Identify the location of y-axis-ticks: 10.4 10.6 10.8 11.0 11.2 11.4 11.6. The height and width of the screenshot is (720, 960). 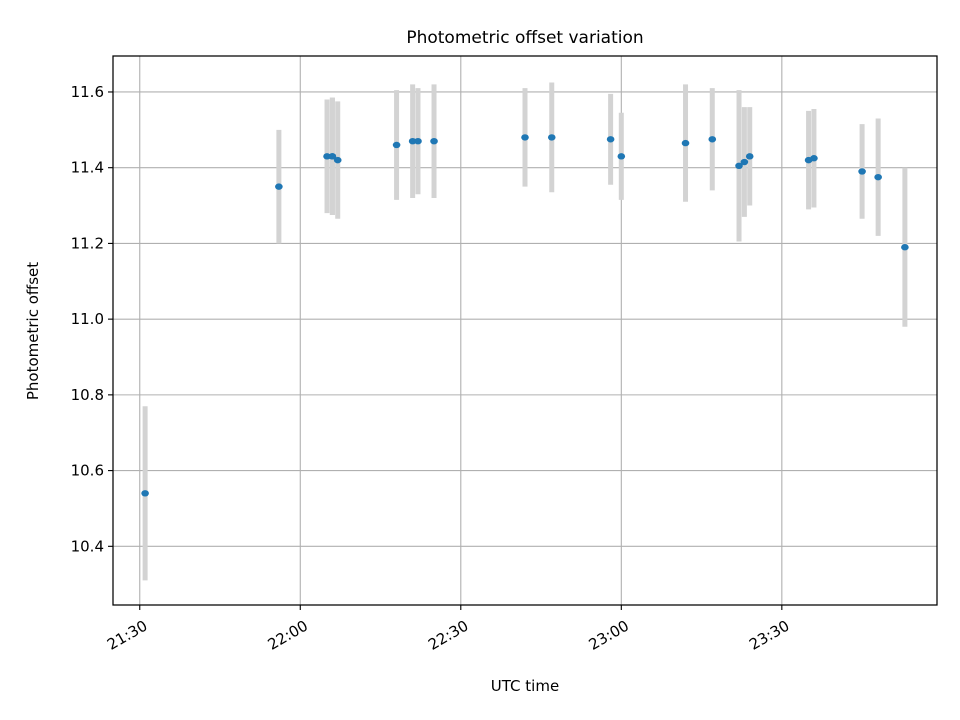
(92, 319).